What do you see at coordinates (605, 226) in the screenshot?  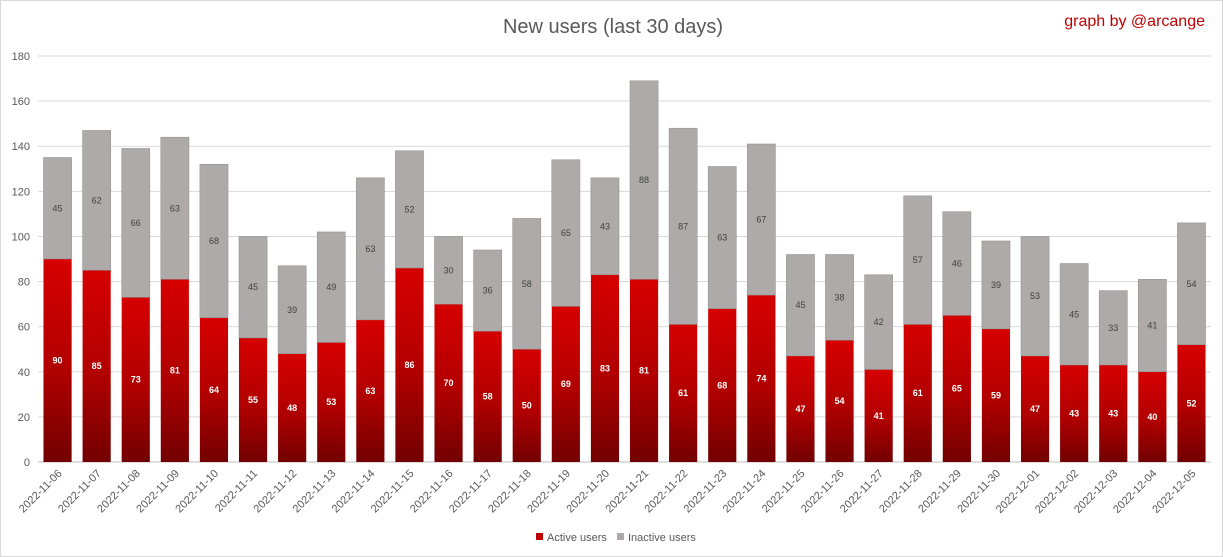 I see `data-label-inactive: 43` at bounding box center [605, 226].